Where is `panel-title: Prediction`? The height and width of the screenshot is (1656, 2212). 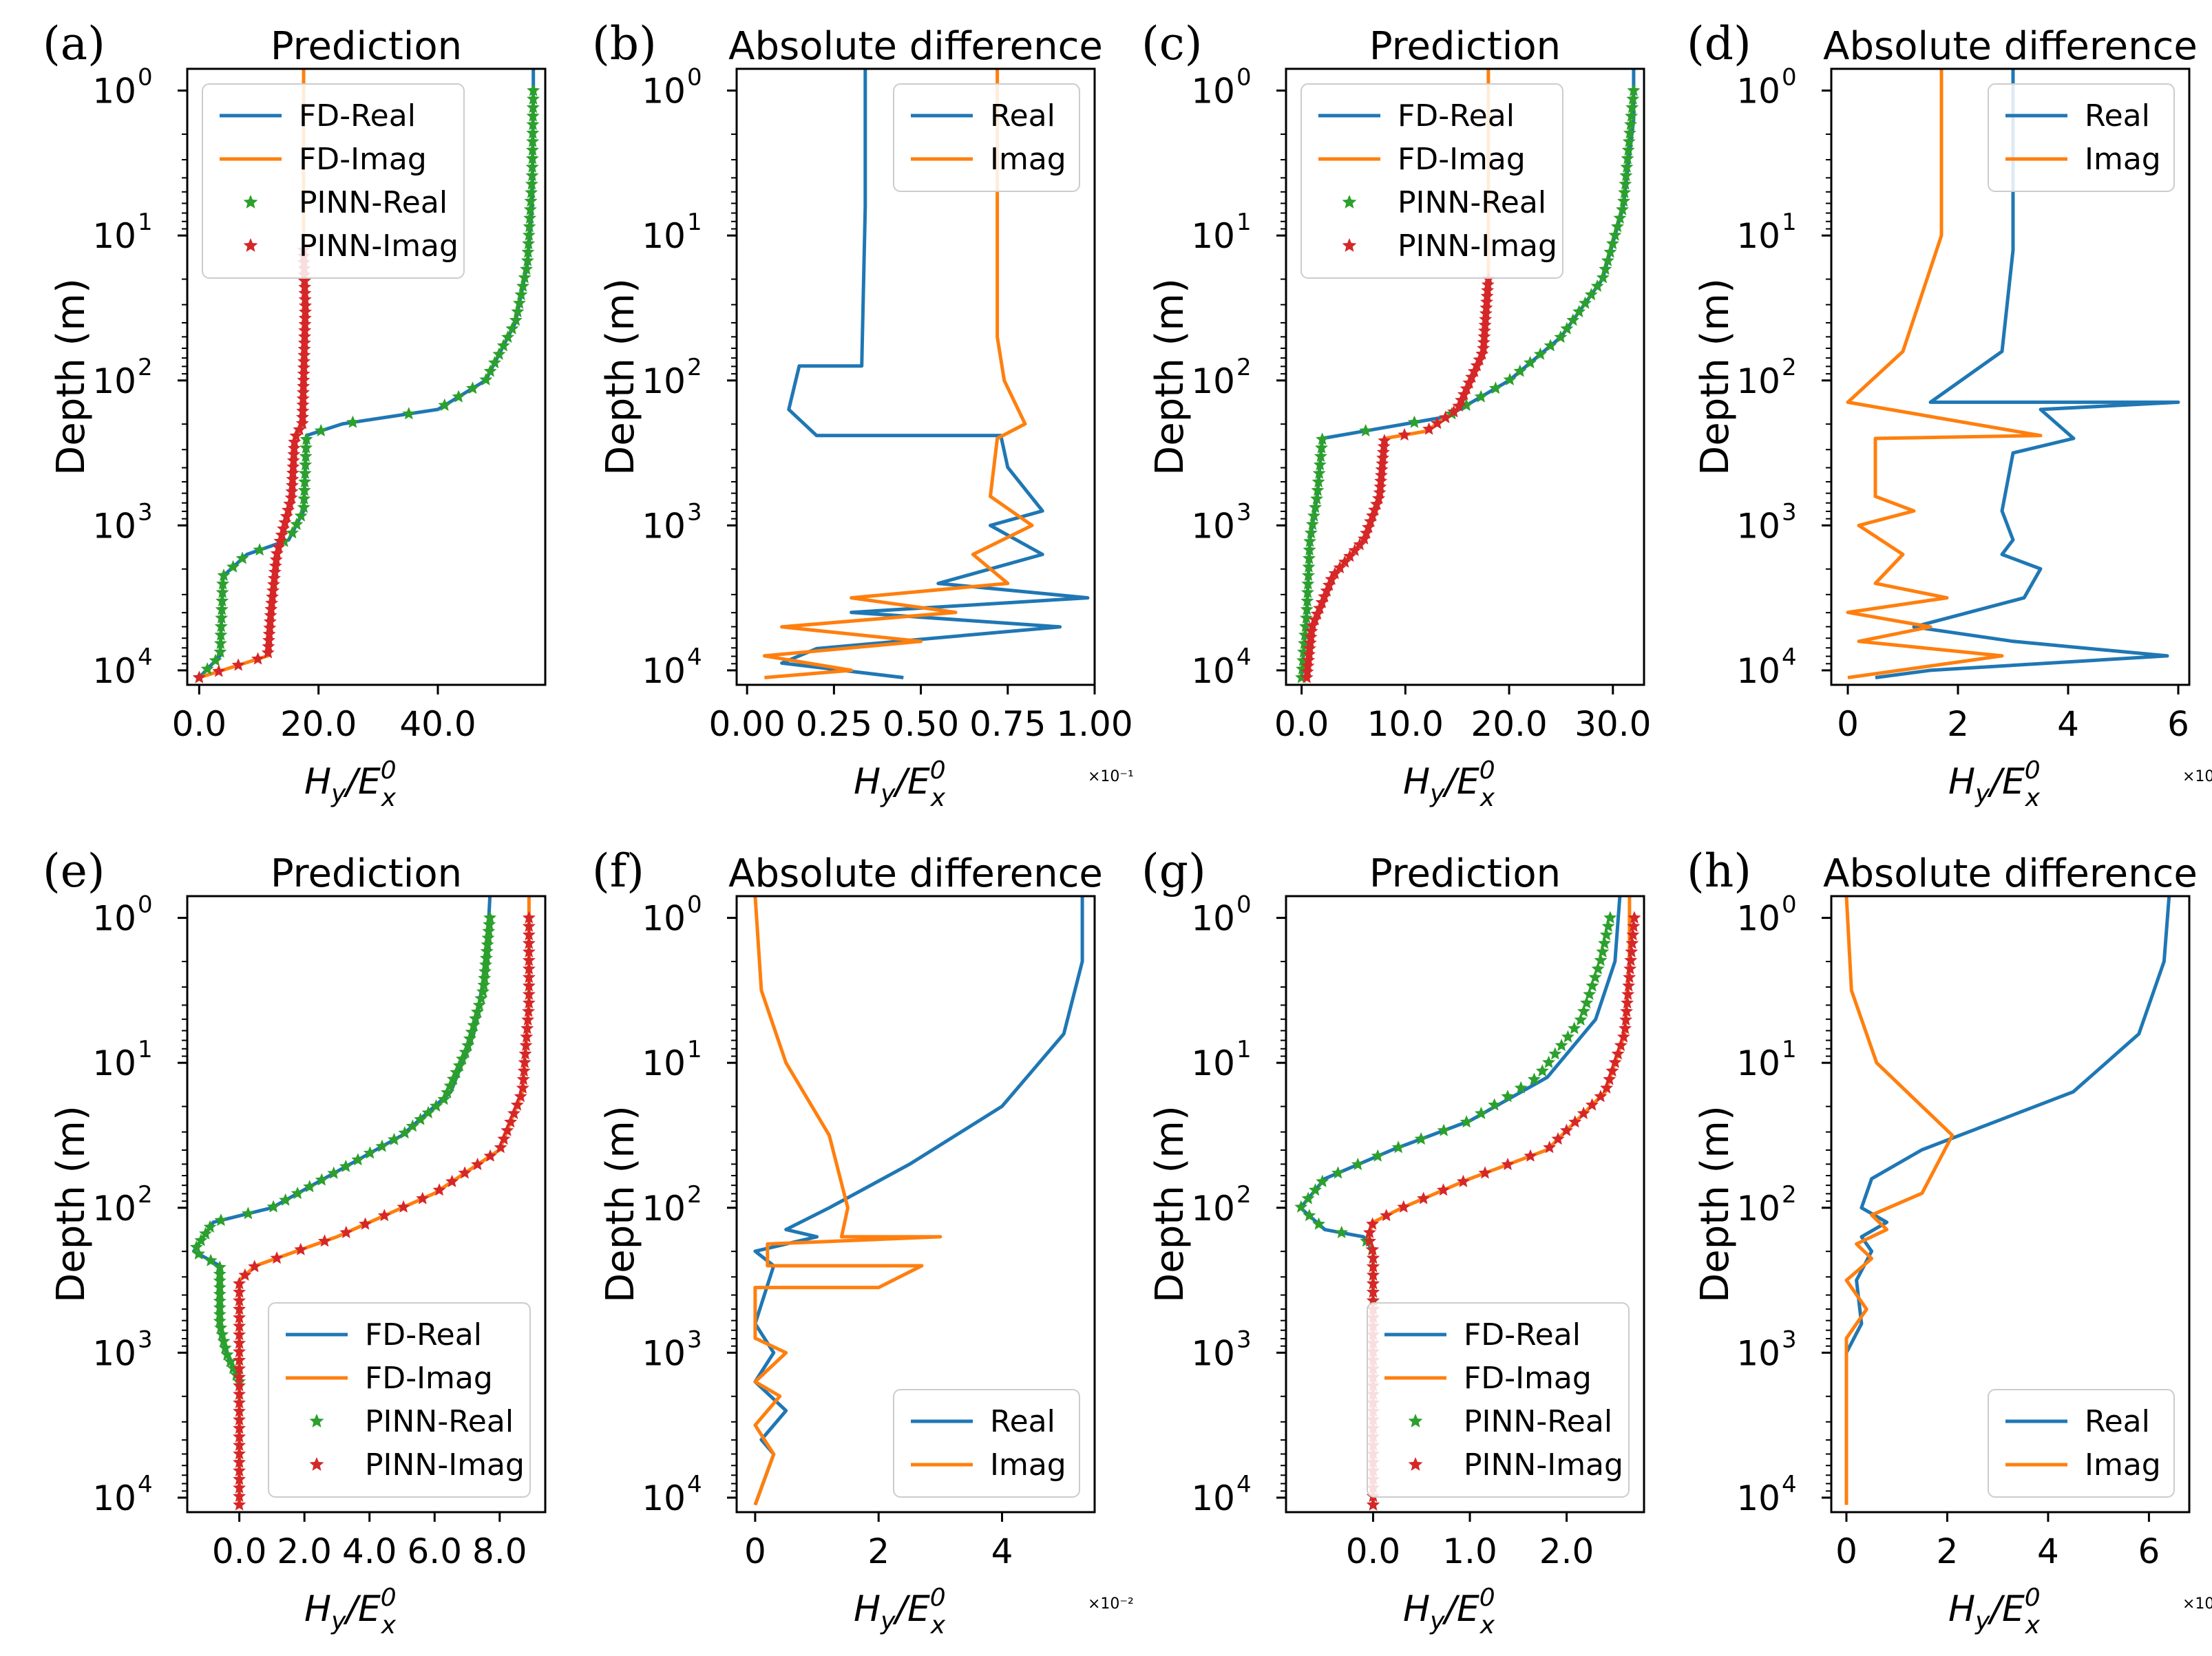
panel-title: Prediction is located at coordinates (367, 873).